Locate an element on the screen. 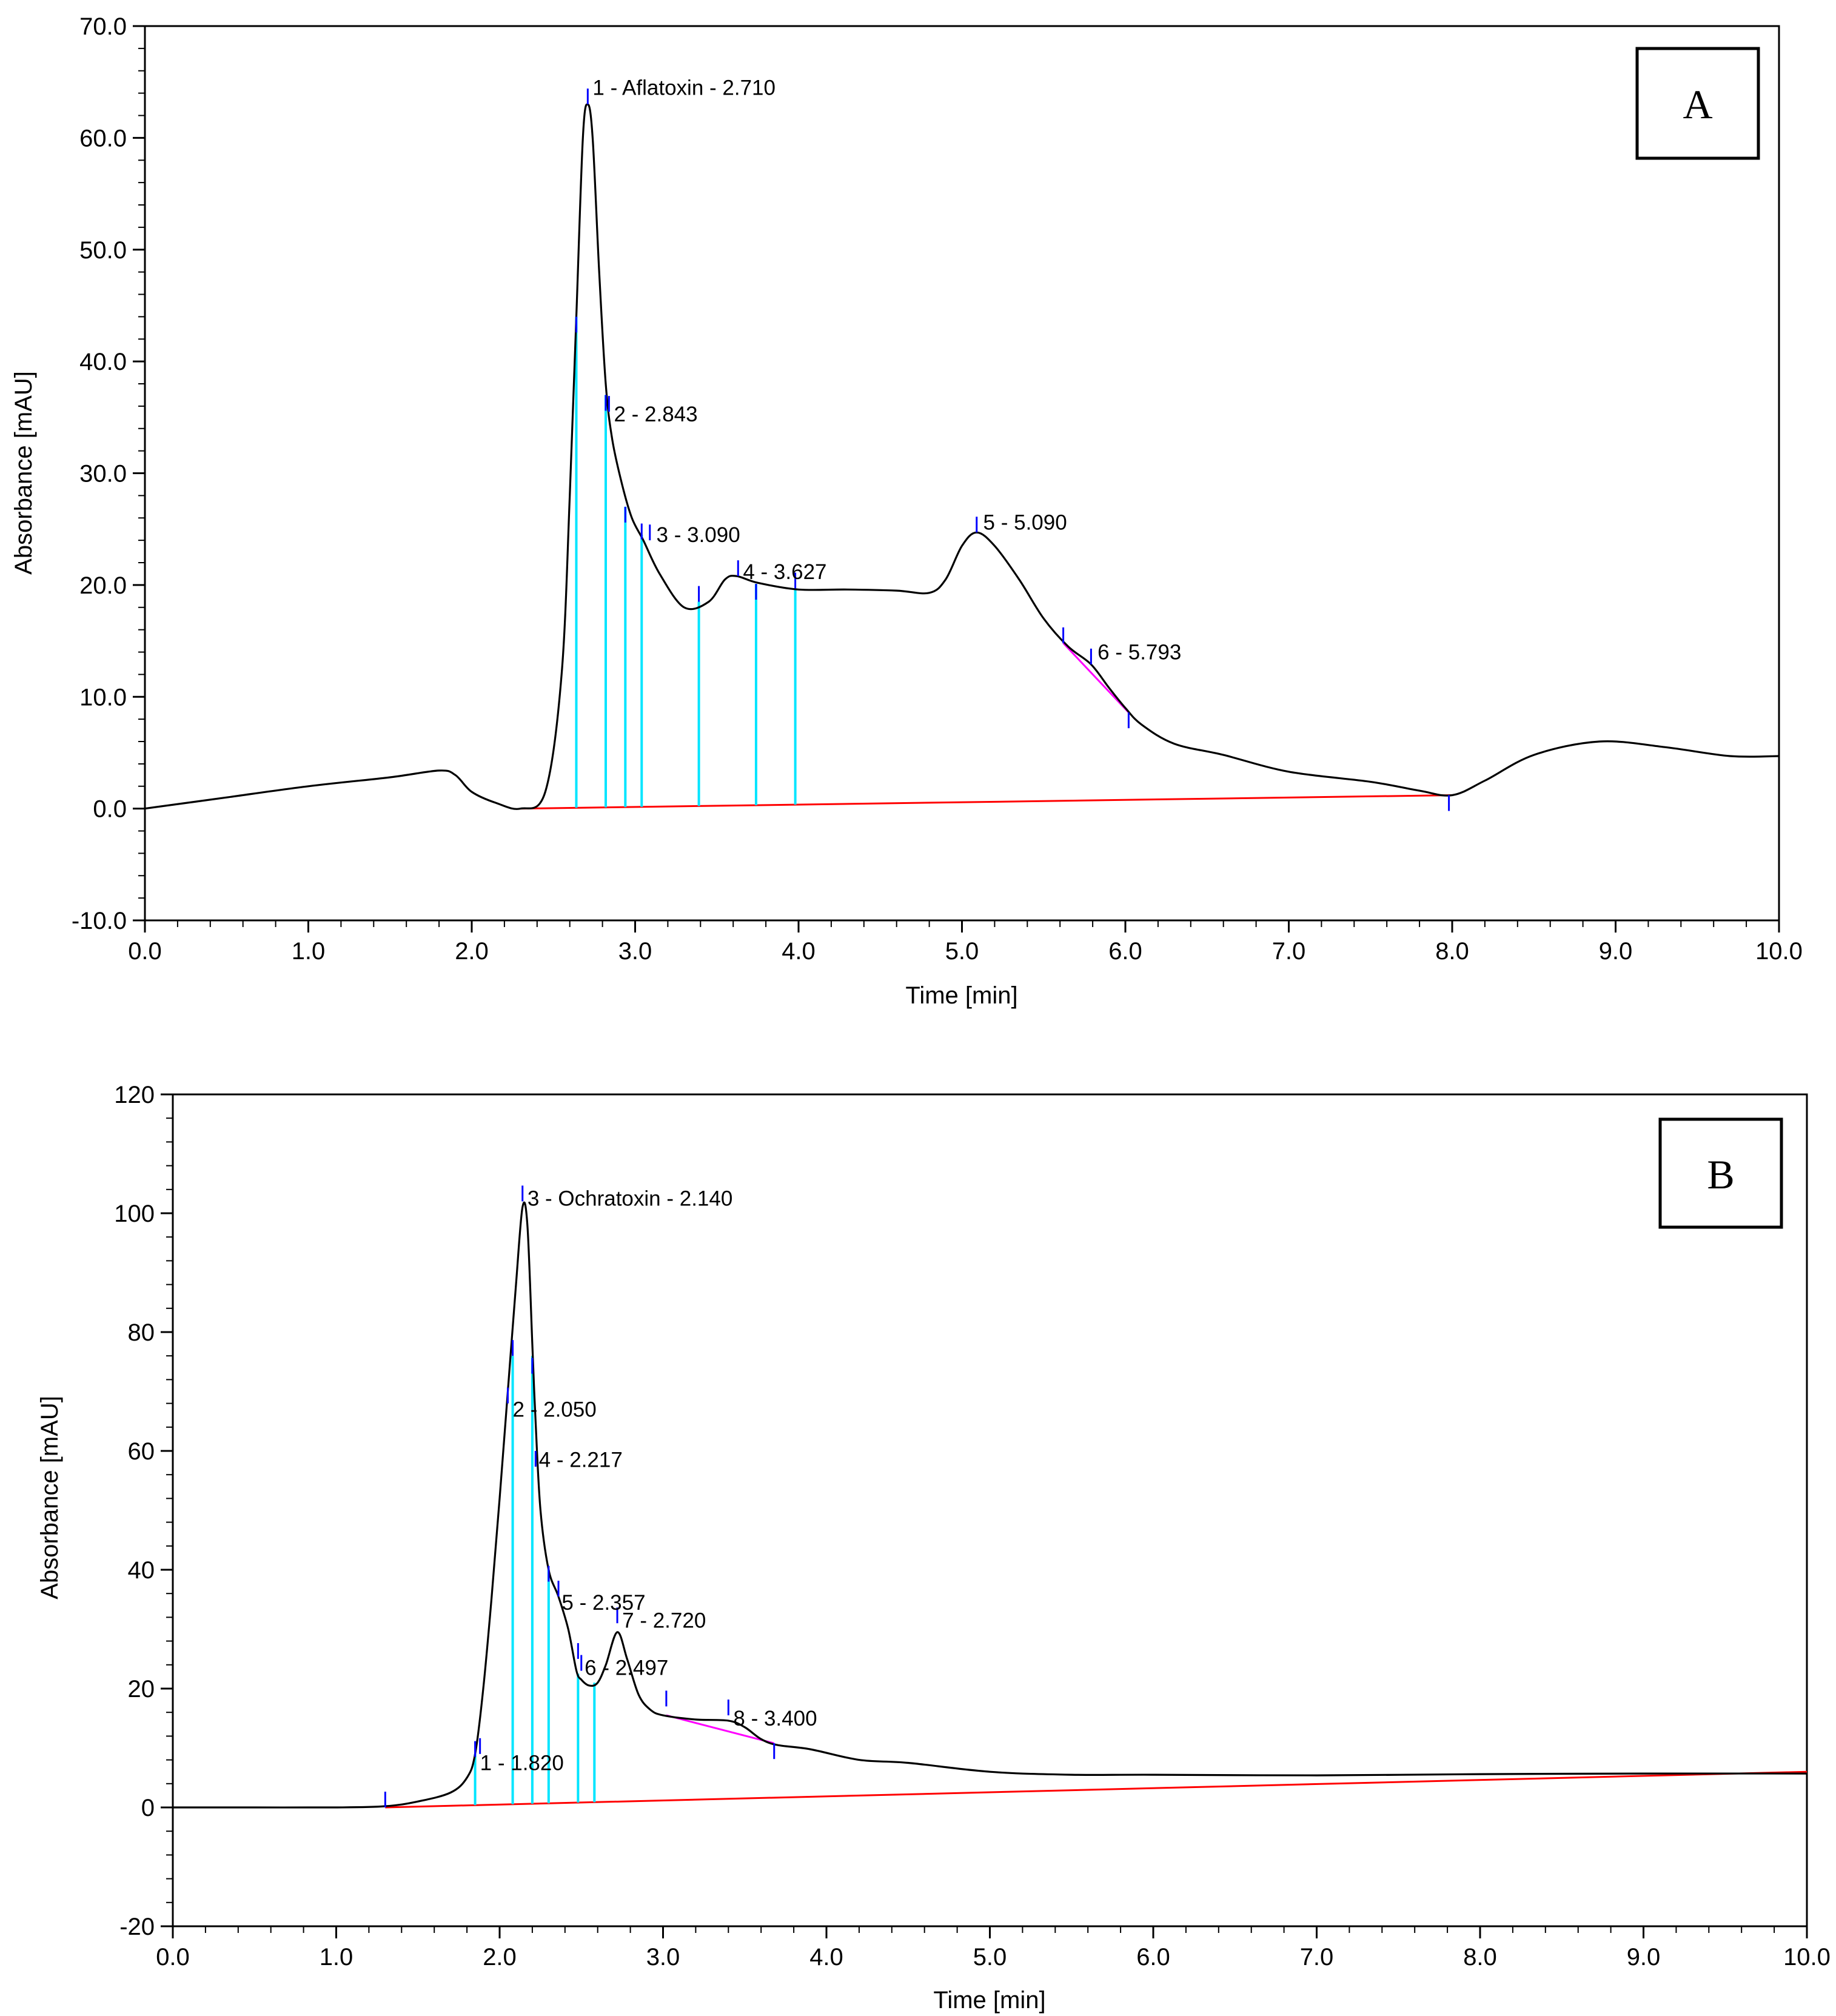 Image resolution: width=1836 pixels, height=2016 pixels. peak-label: 7 - 2.720 is located at coordinates (664, 1621).